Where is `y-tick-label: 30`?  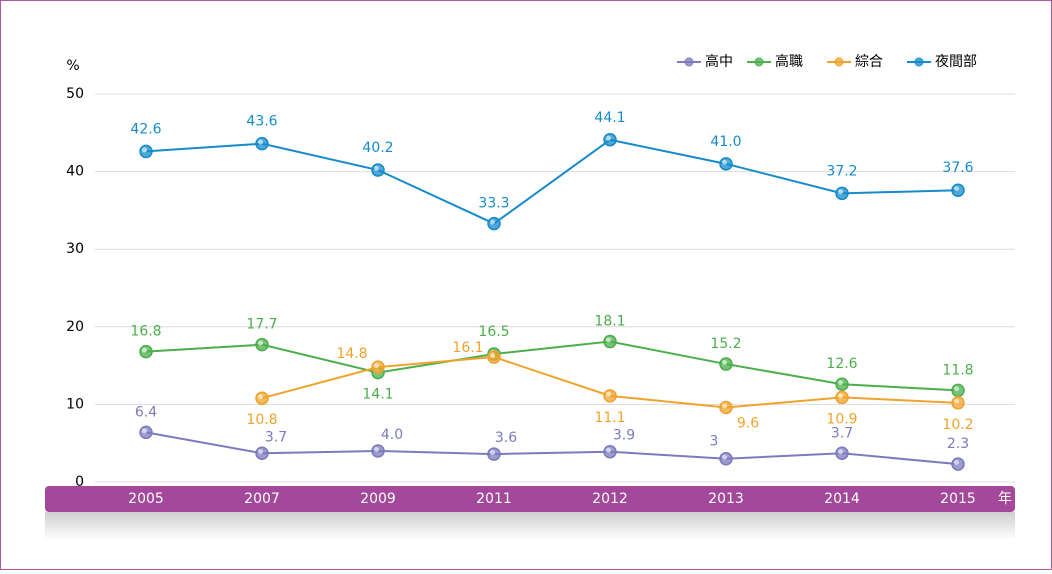
y-tick-label: 30 is located at coordinates (75, 249).